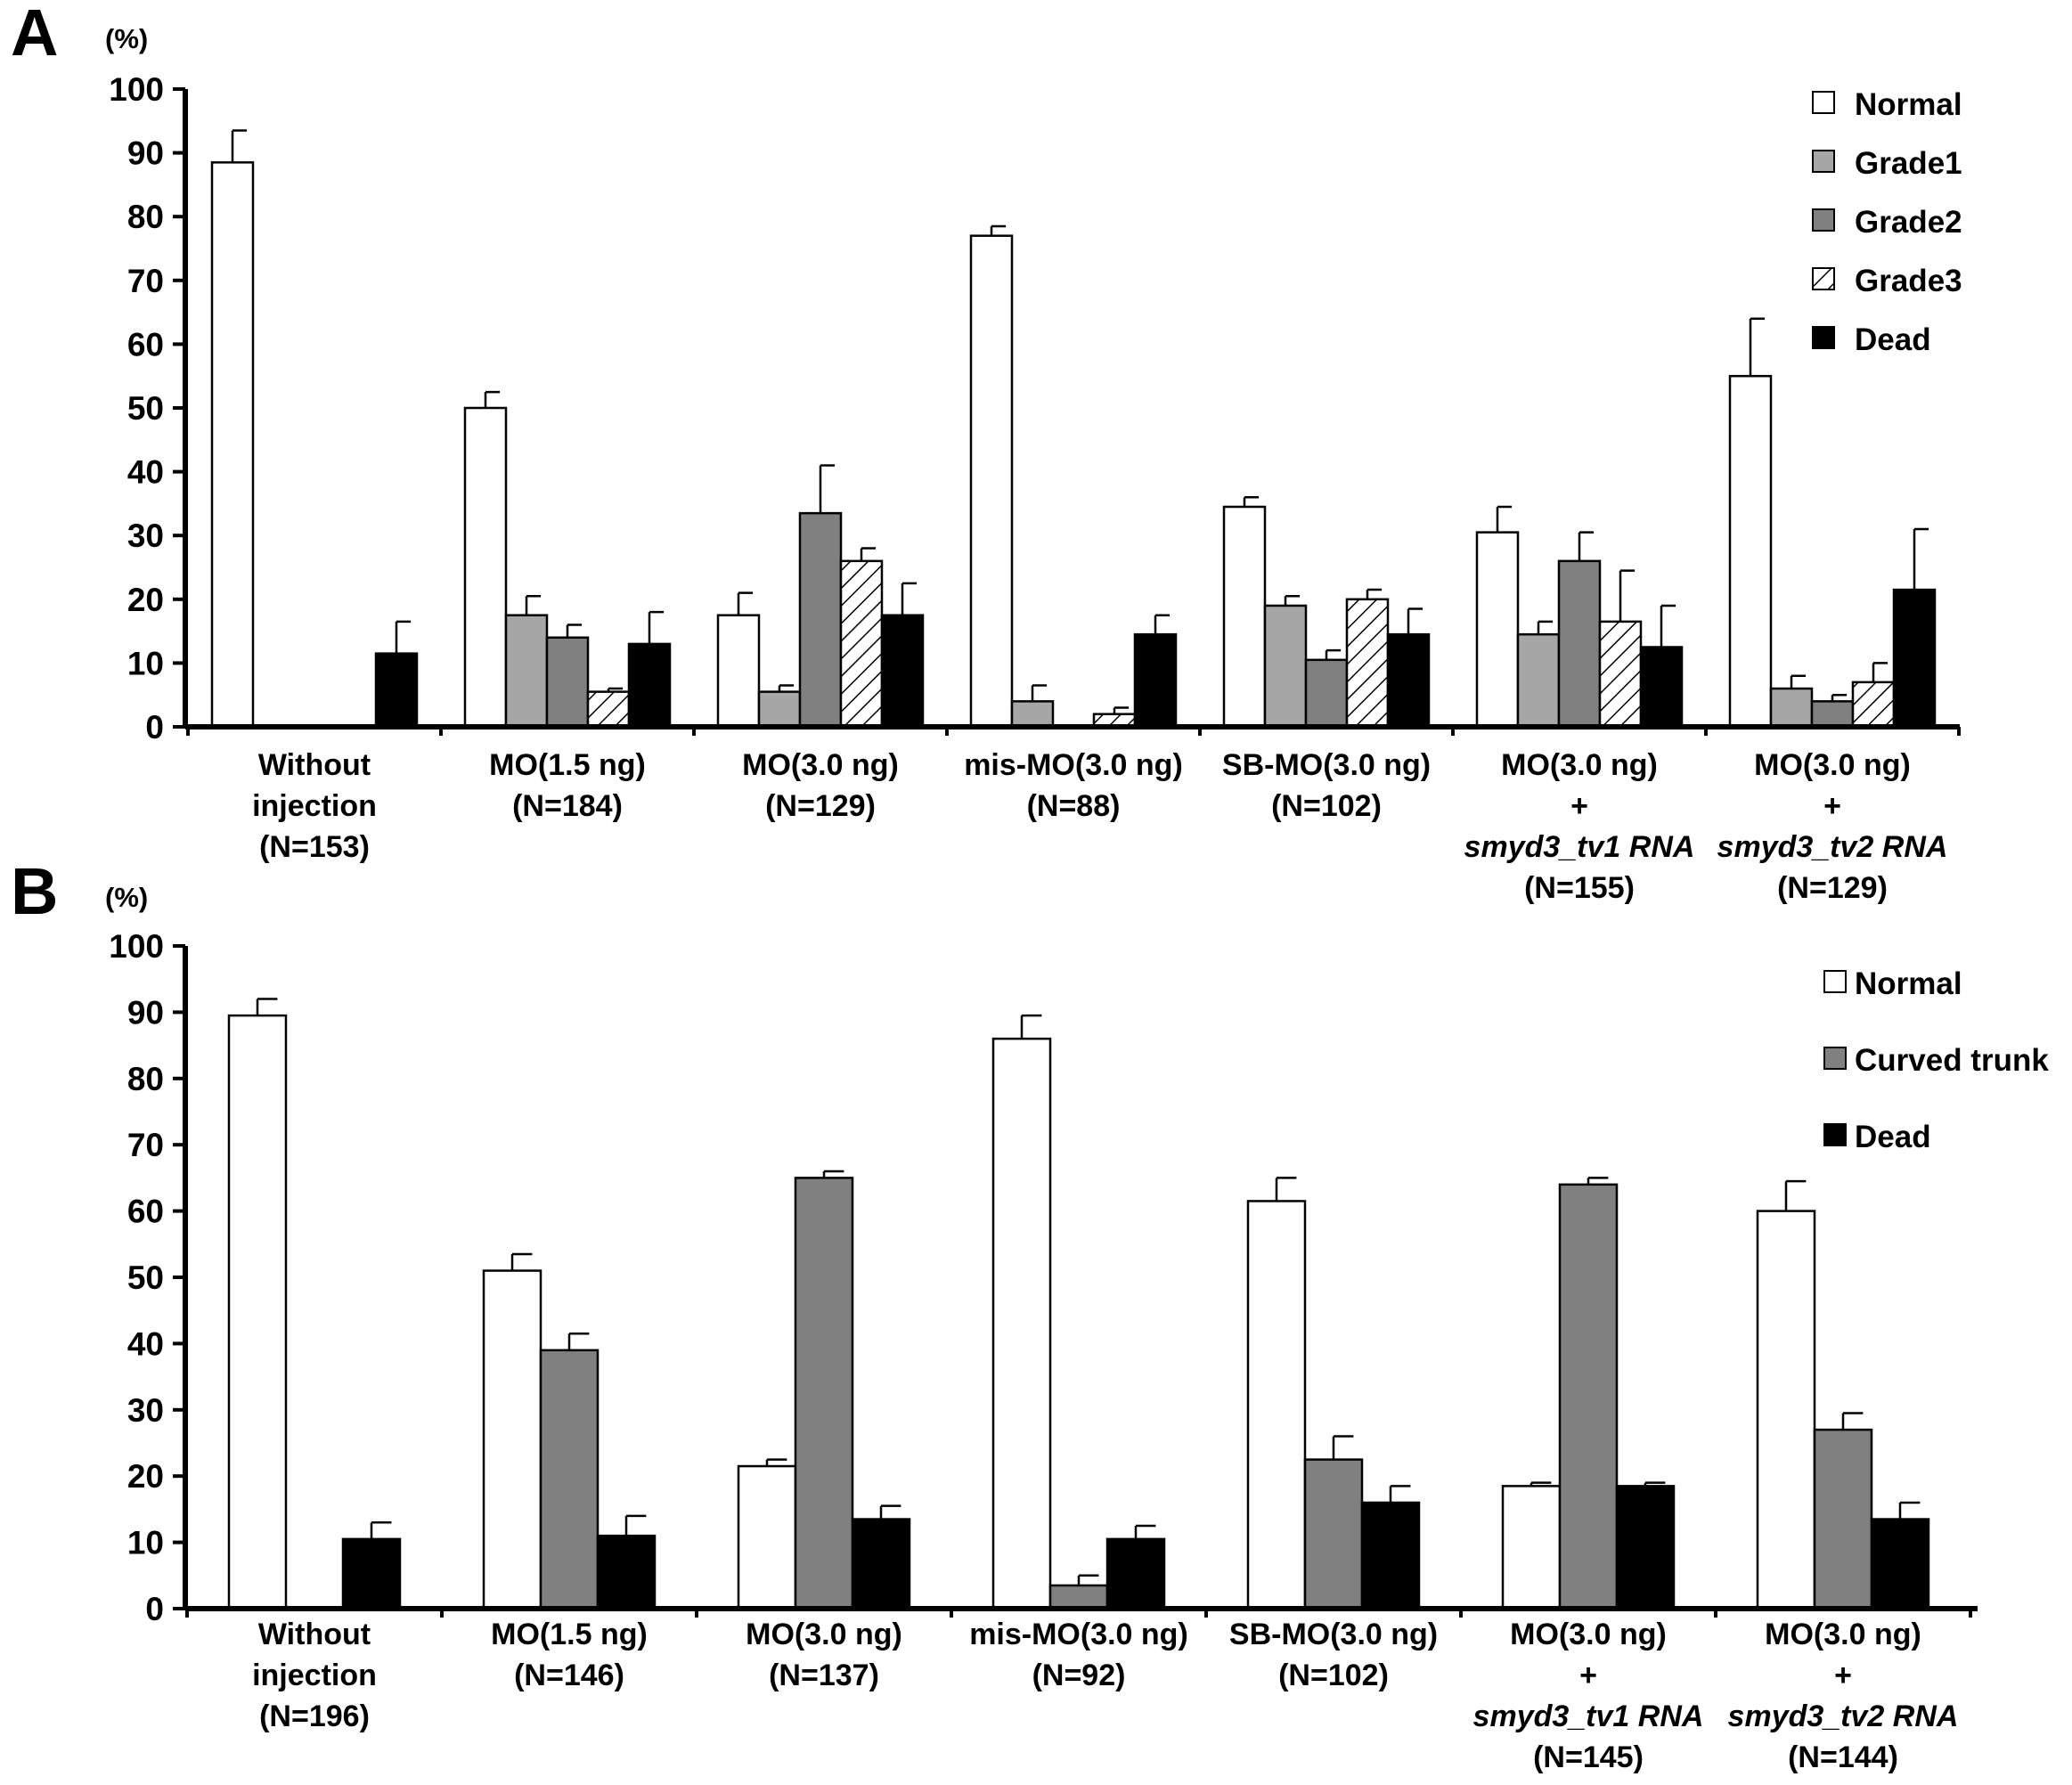  Describe the element at coordinates (1952, 1060) in the screenshot. I see `legend-label: Curved trunk` at that location.